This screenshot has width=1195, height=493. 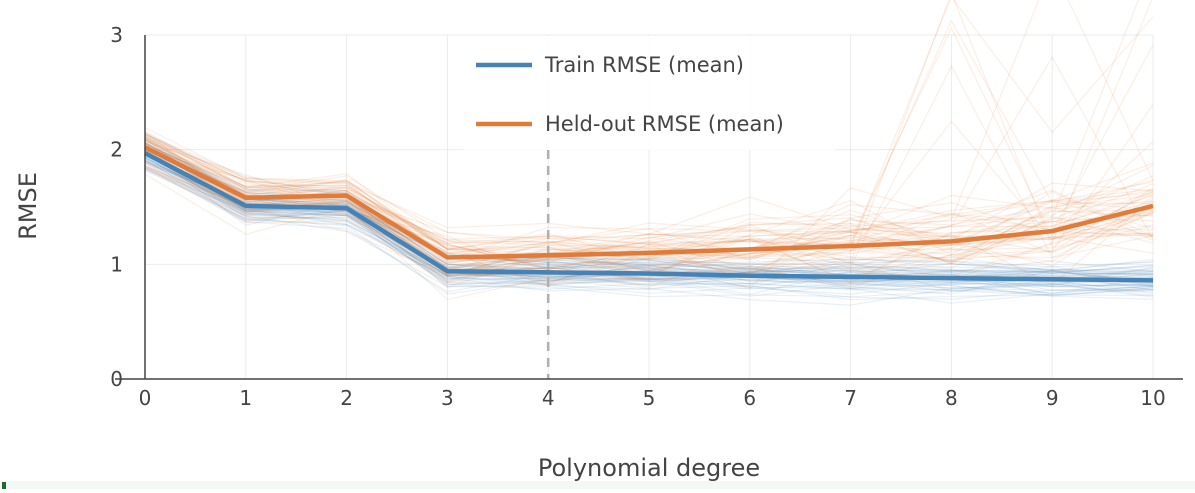 What do you see at coordinates (28, 206) in the screenshot?
I see `y-axis-title: RMSE` at bounding box center [28, 206].